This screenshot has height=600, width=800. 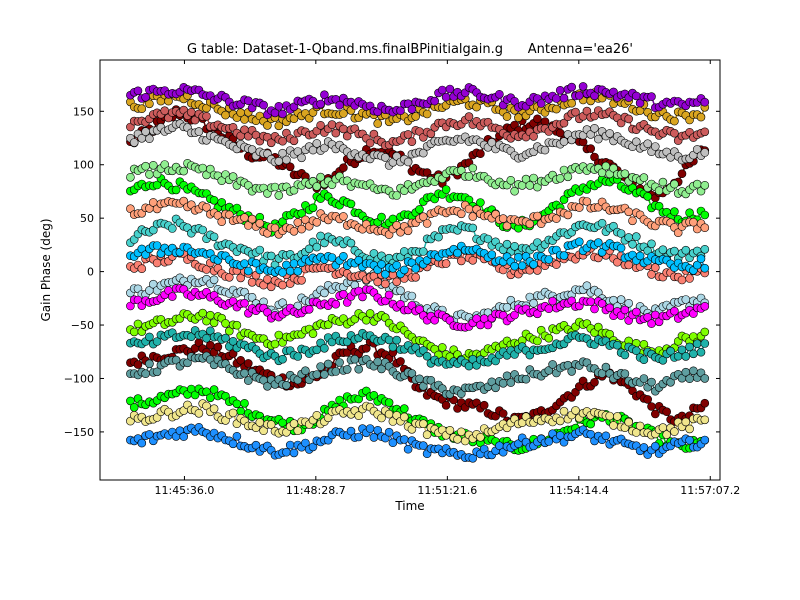 I want to click on y-axis-label: Gain Phase (deg), so click(x=46, y=269).